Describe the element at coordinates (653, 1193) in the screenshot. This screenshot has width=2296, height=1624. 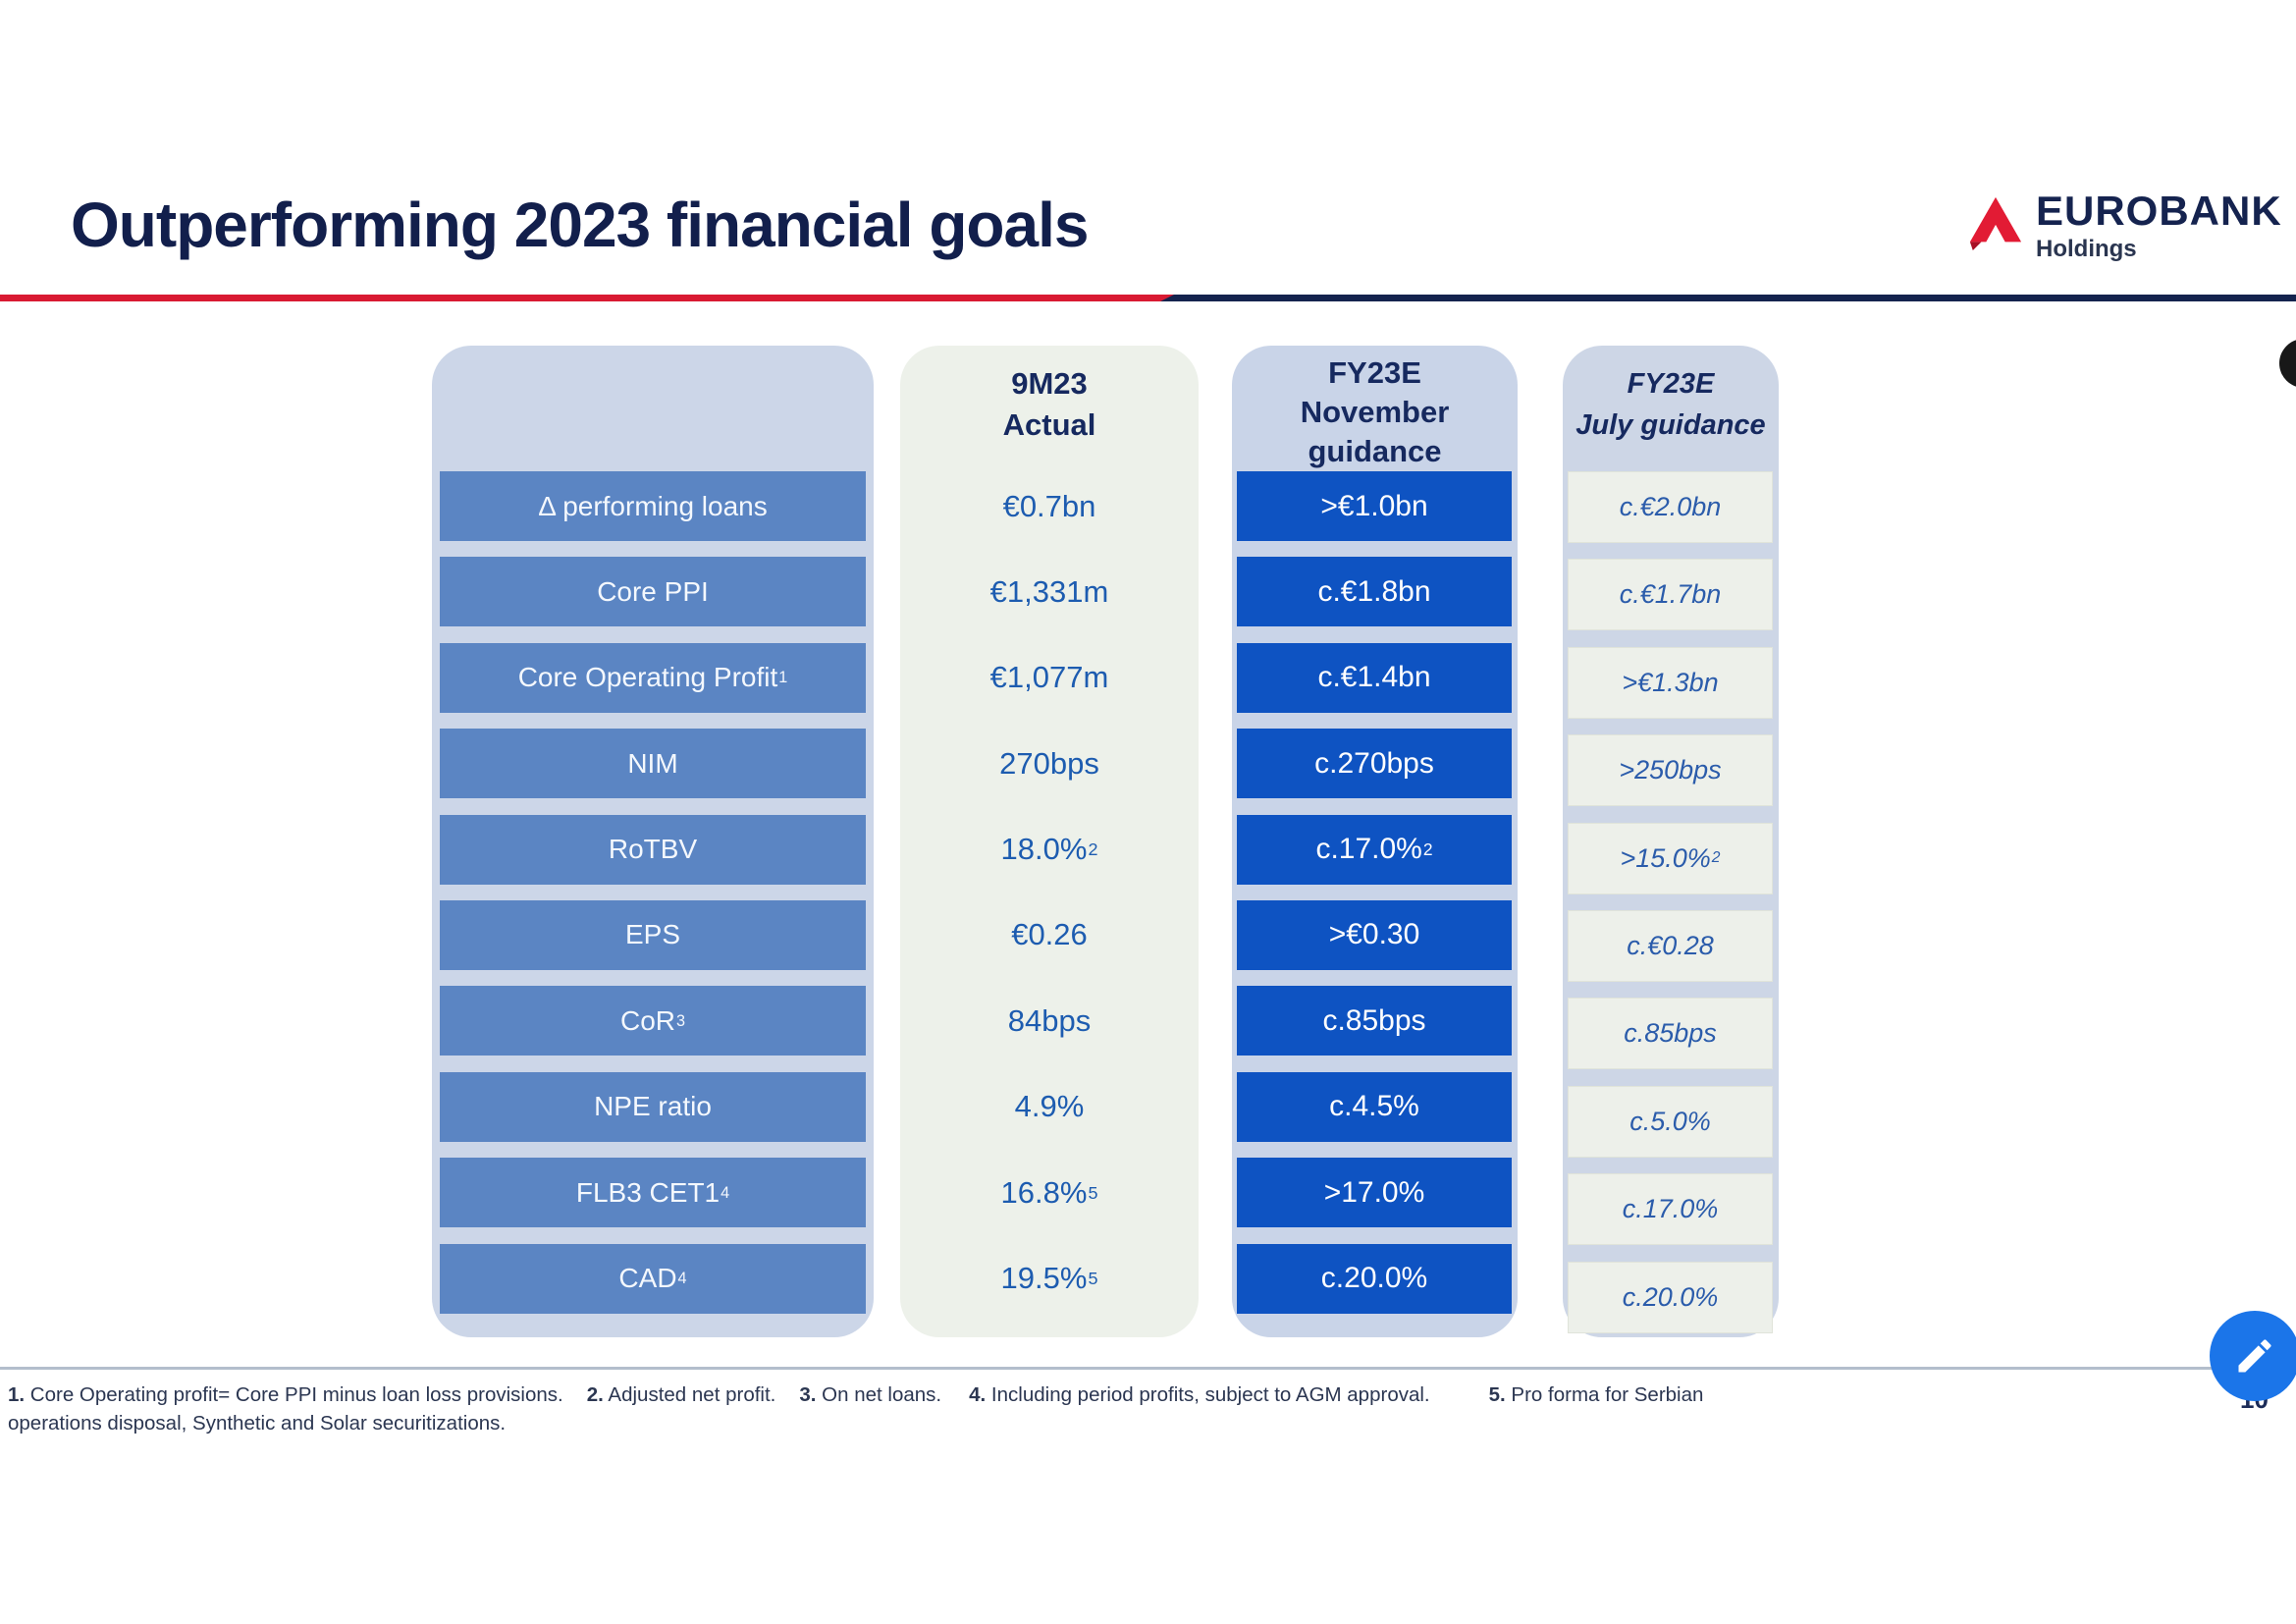
I see `metric-label-cell: FLB3 CET1 4` at that location.